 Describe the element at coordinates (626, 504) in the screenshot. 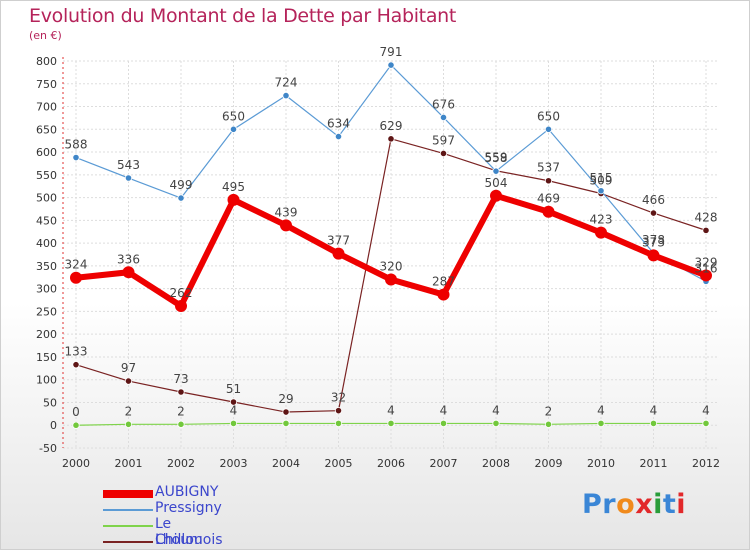

I see `logo-letter: o` at that location.